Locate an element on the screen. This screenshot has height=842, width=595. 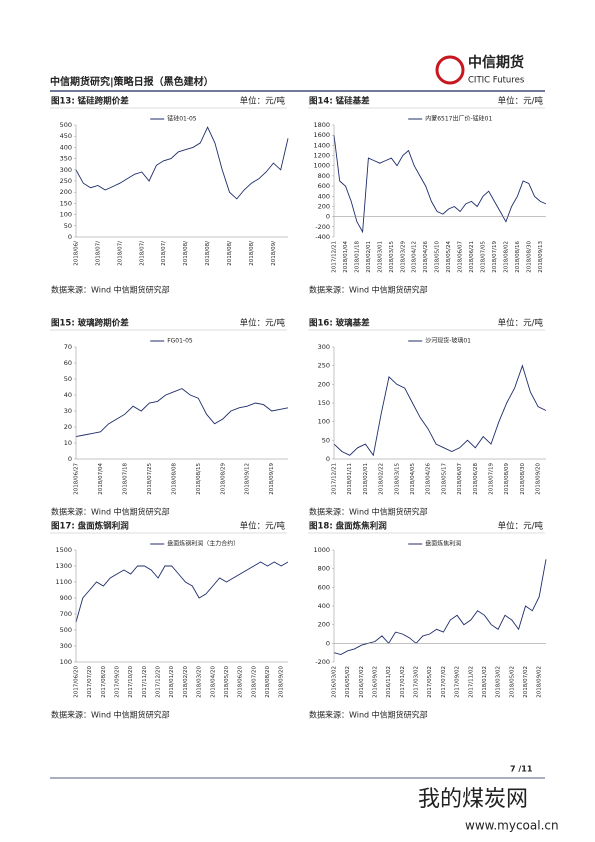
legend-label: 内蒙6517出厂价-锰硅01 is located at coordinates (458, 119).